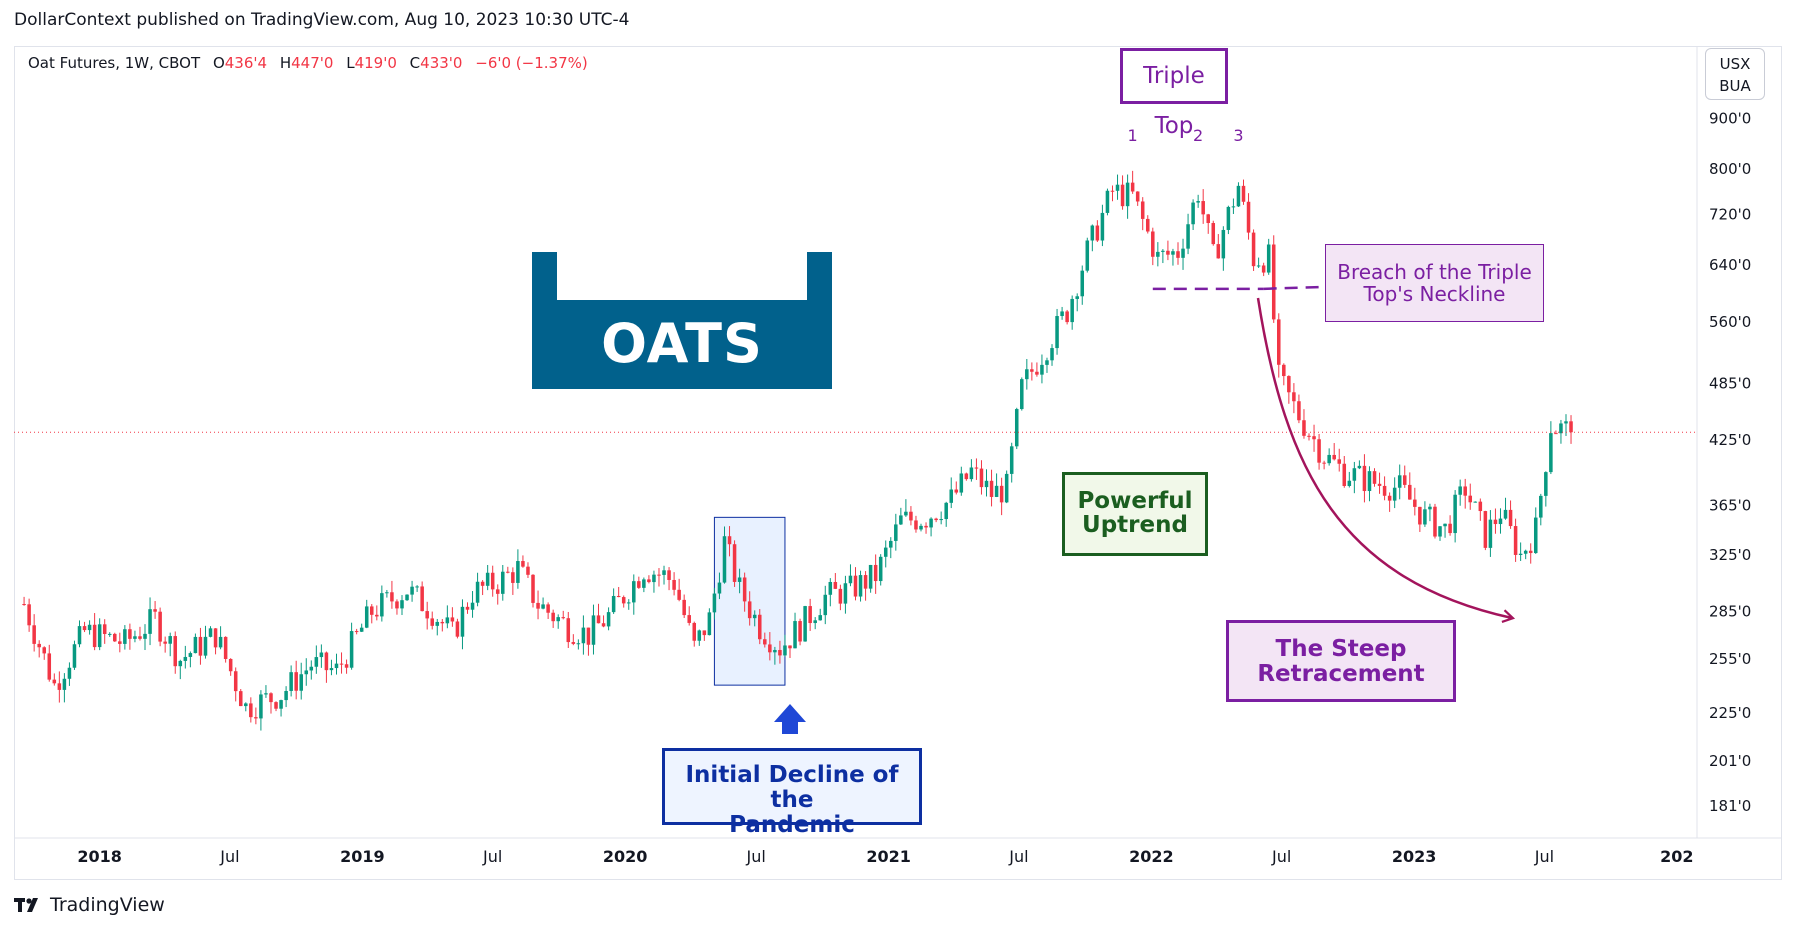  Describe the element at coordinates (792, 793) in the screenshot. I see `pandemic-decline-label: Initial Decline of the Pandemic` at that location.